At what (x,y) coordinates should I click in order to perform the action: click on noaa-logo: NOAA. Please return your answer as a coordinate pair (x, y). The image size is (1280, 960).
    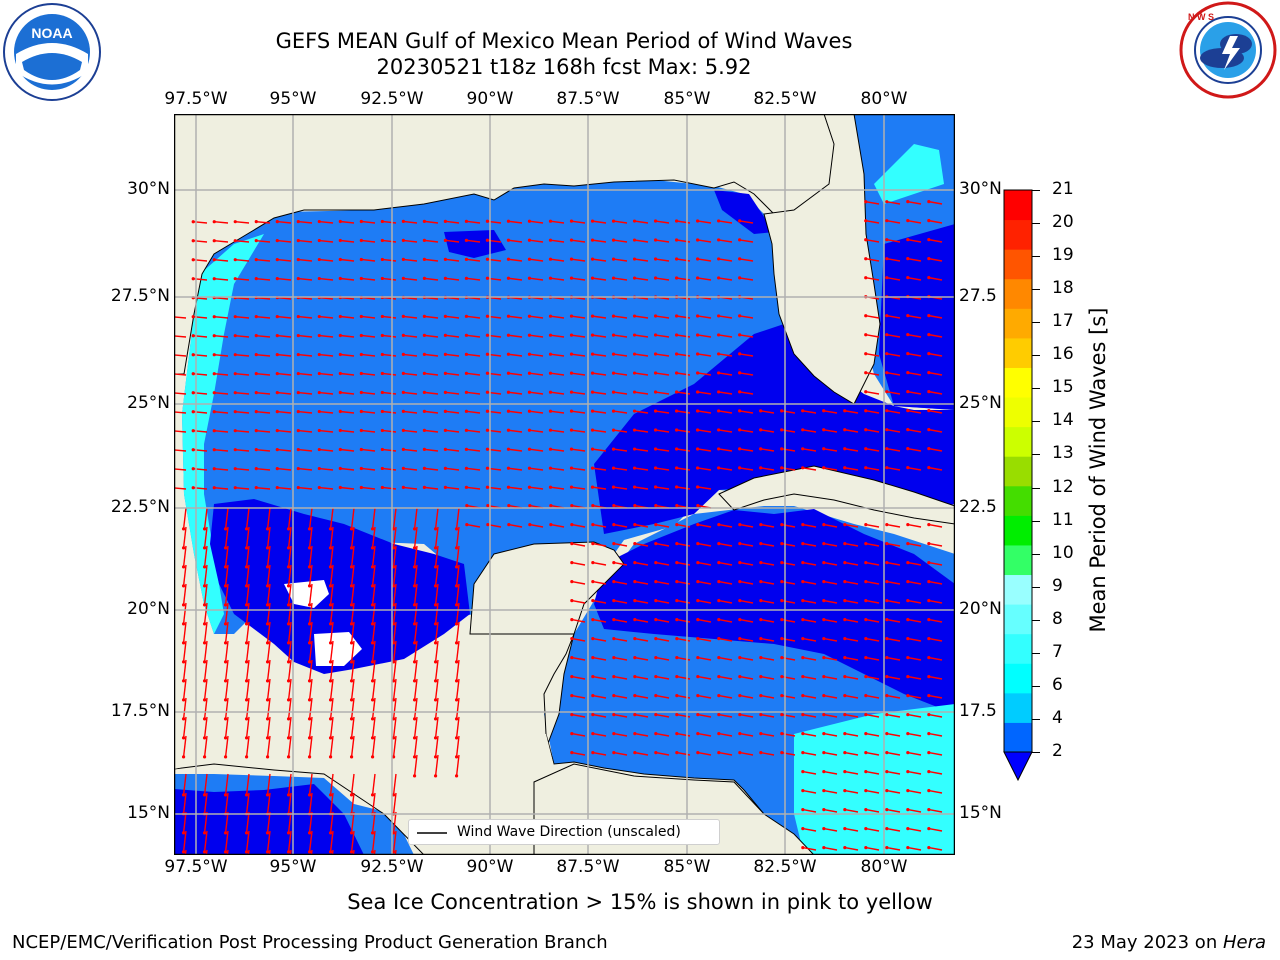
    Looking at the image, I should click on (52, 52).